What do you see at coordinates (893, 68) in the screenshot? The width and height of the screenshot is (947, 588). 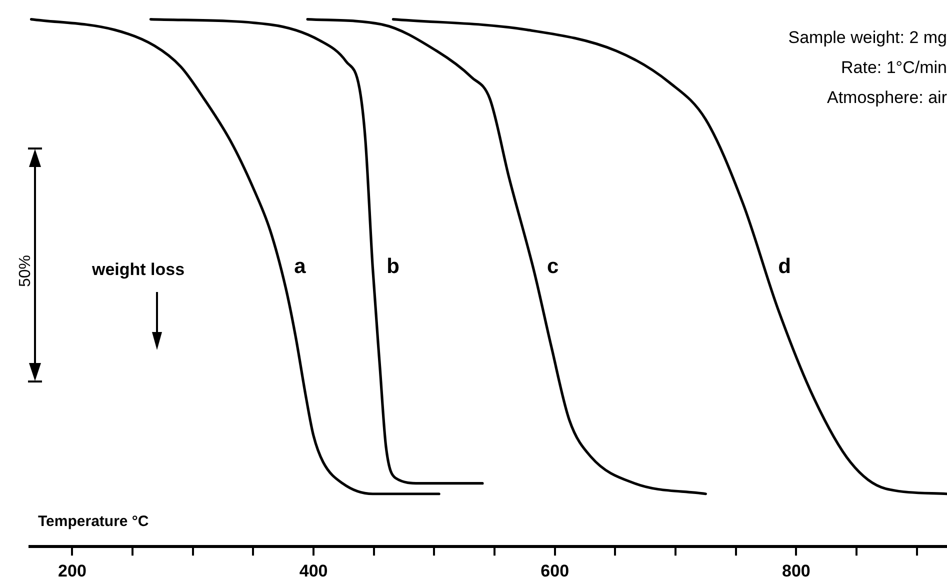 I see `annotation: Rate: 1°C/min` at bounding box center [893, 68].